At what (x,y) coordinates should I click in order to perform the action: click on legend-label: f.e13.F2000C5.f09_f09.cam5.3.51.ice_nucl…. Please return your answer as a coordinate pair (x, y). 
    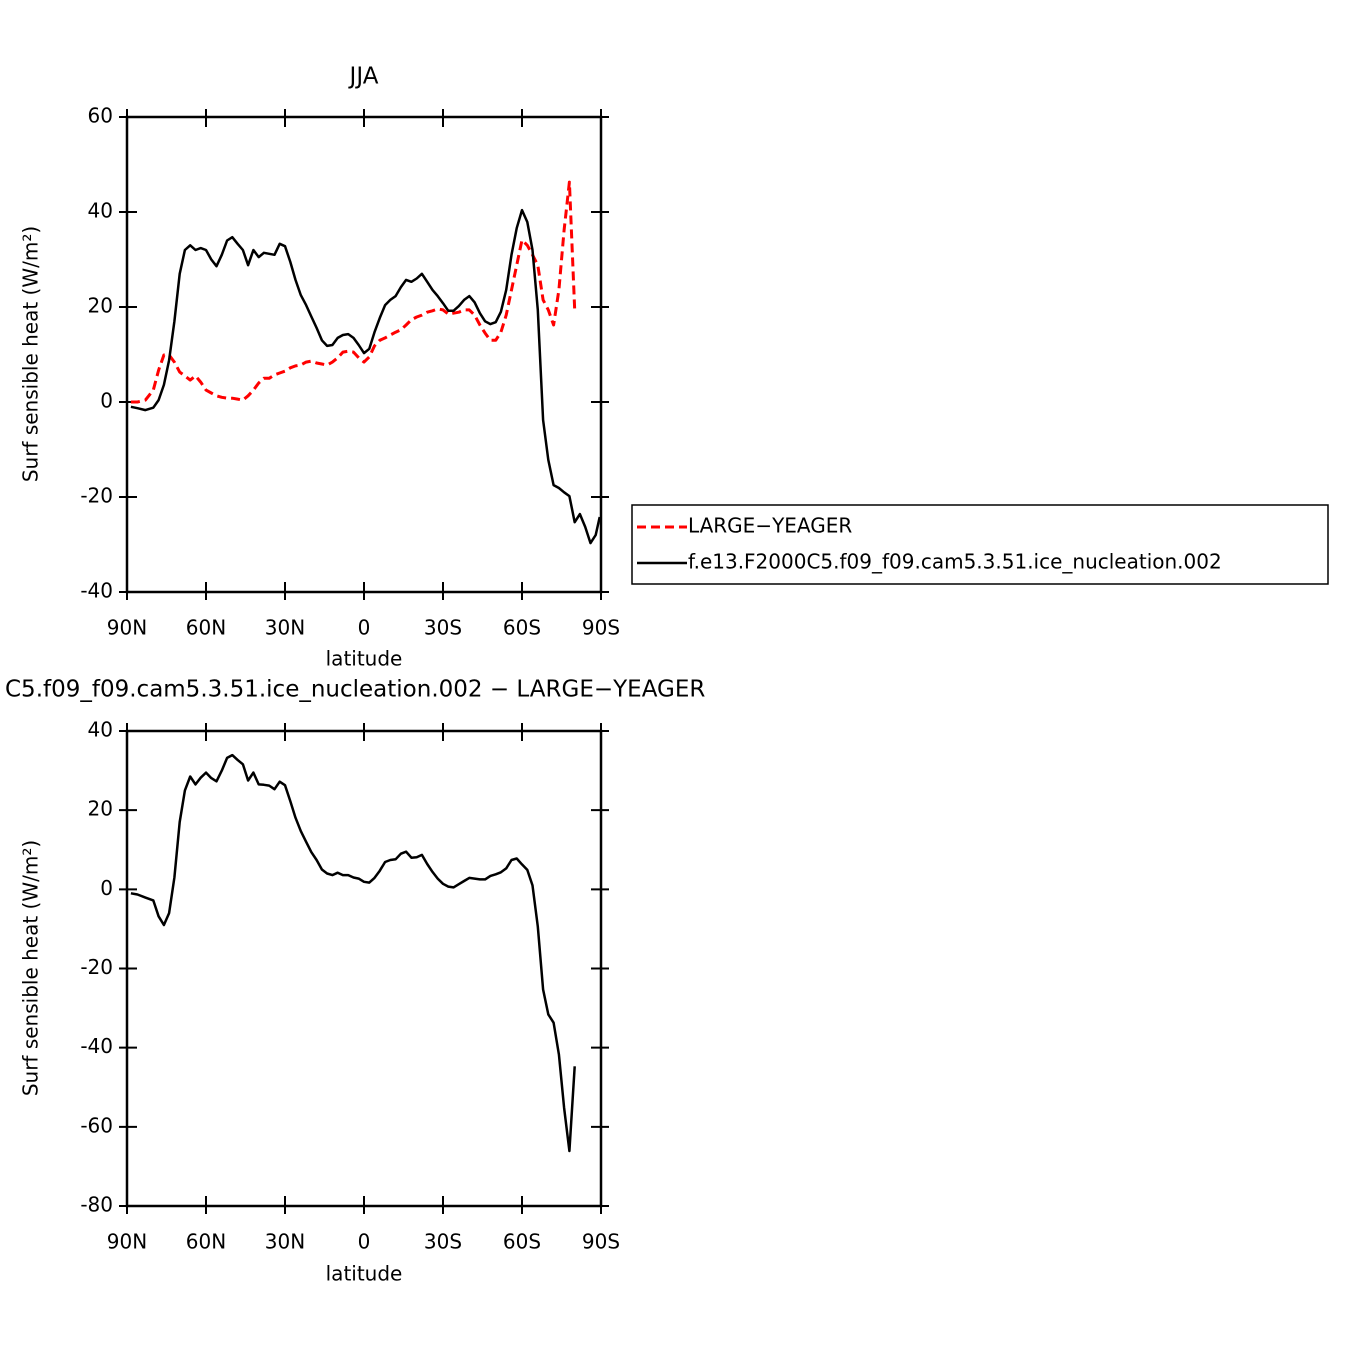
    Looking at the image, I should click on (955, 562).